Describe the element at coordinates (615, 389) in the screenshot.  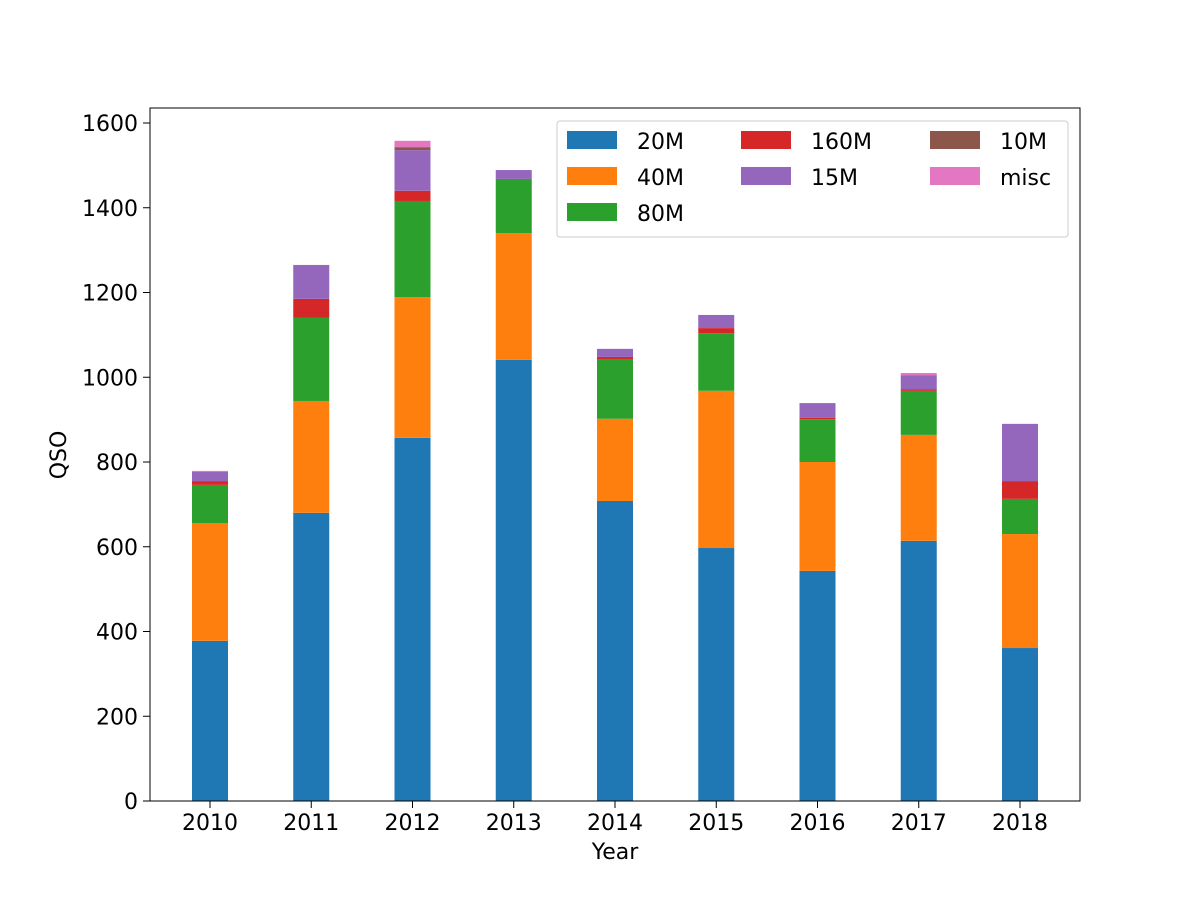
I see `bar-2014-80M` at that location.